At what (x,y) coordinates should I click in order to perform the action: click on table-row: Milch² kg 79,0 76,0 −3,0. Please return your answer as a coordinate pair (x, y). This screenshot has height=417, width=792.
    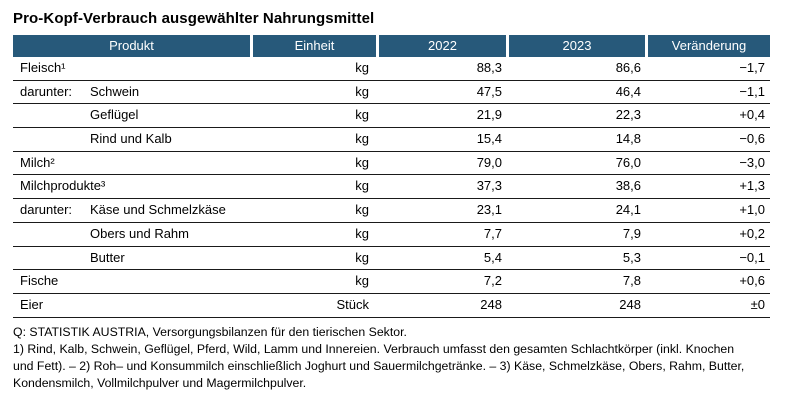
    Looking at the image, I should click on (391, 164).